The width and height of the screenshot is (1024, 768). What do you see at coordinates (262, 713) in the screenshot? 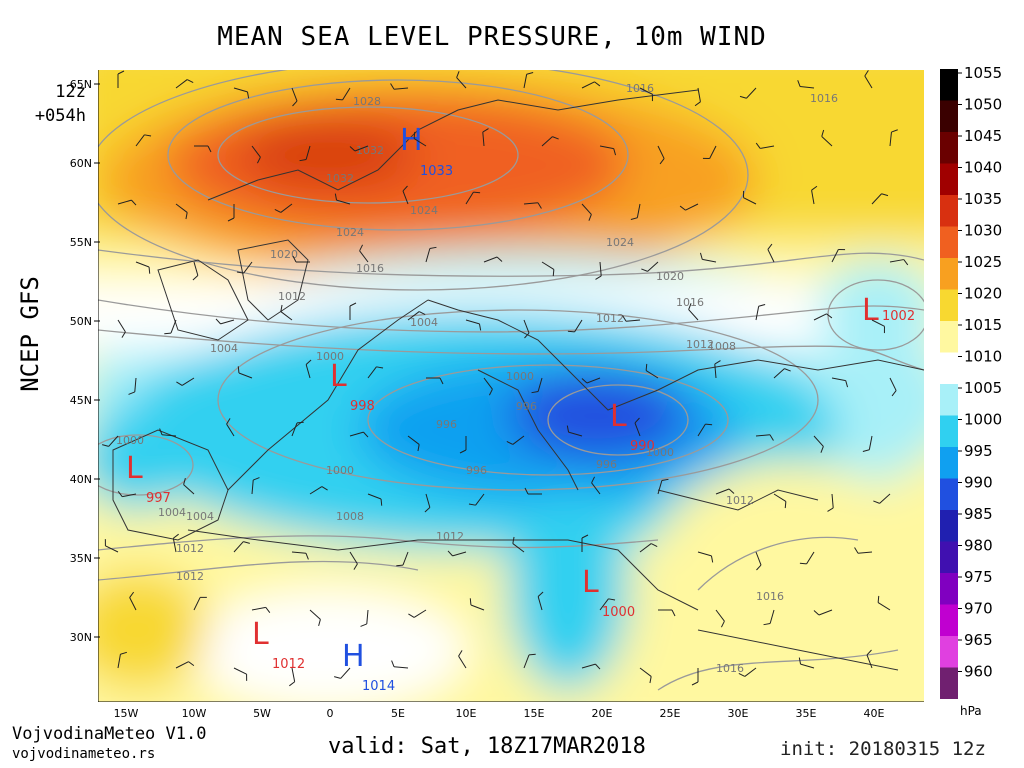
I see `lon-label: 5W` at bounding box center [262, 713].